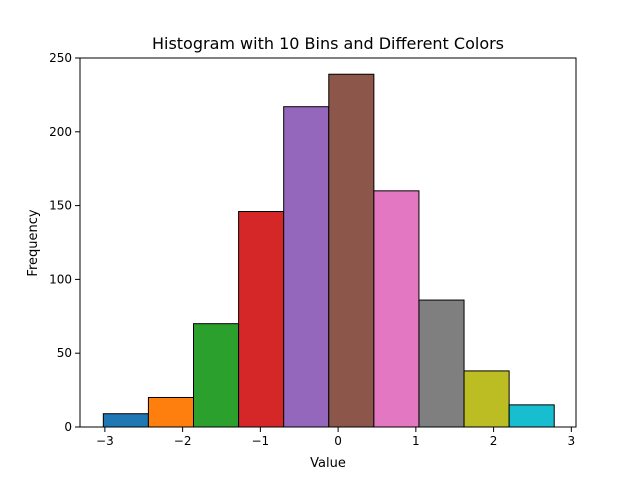 The height and width of the screenshot is (480, 640). What do you see at coordinates (60, 206) in the screenshot?
I see `y-tick-label: 150` at bounding box center [60, 206].